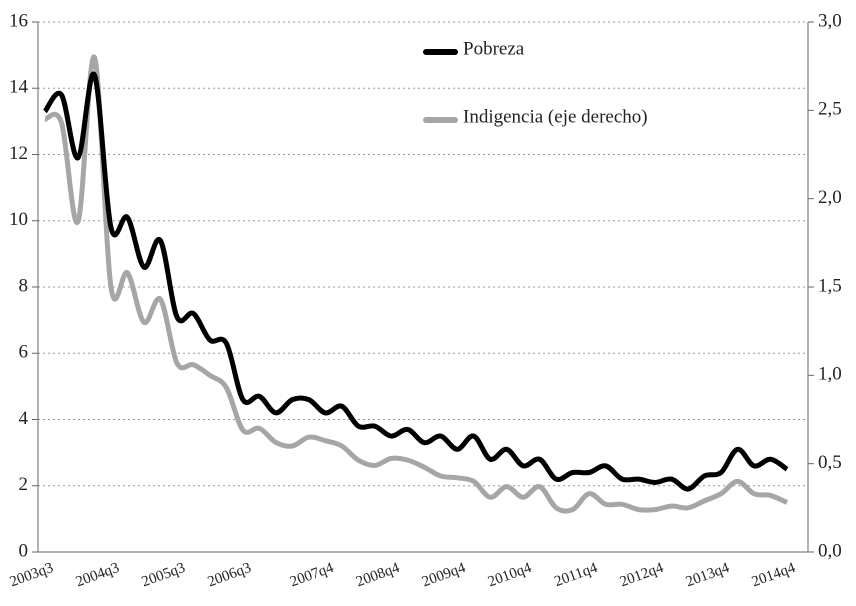  Describe the element at coordinates (19, 87) in the screenshot. I see `y-tick-label: 14` at that location.